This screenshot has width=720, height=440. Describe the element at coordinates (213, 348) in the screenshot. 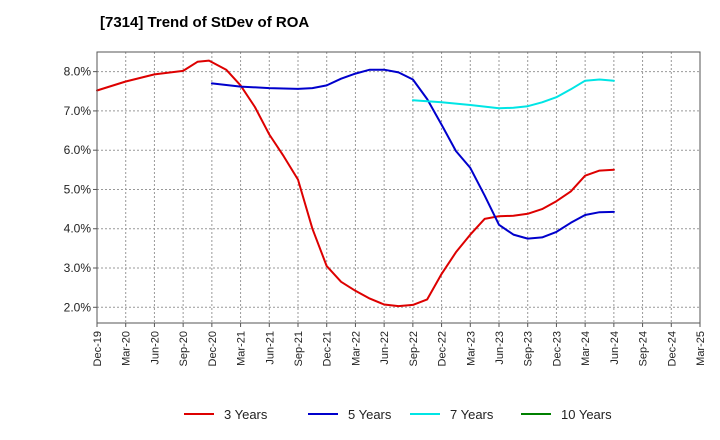

I see `x-tick-label: Dec-20` at that location.